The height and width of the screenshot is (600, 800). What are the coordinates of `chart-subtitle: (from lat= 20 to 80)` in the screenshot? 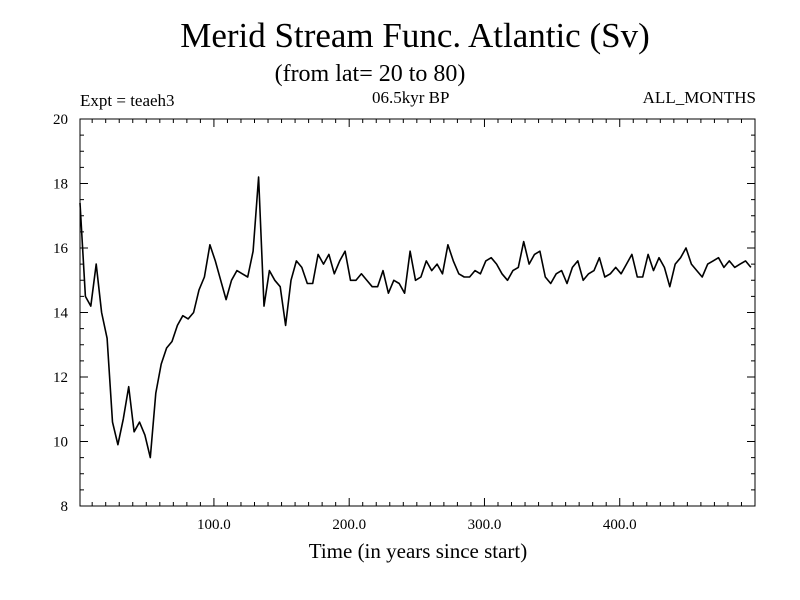 It's located at (370, 74).